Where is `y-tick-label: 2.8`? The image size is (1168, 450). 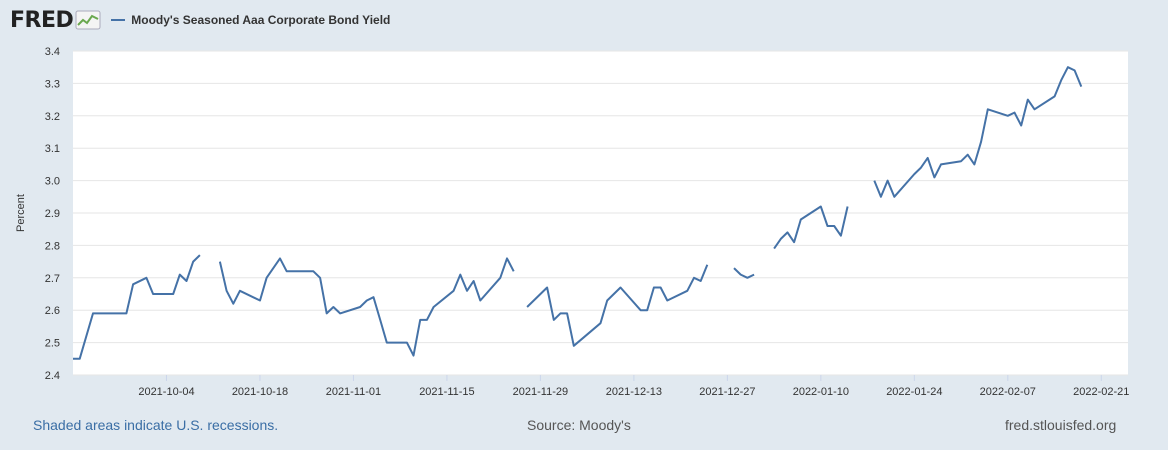 y-tick-label: 2.8 is located at coordinates (52, 246).